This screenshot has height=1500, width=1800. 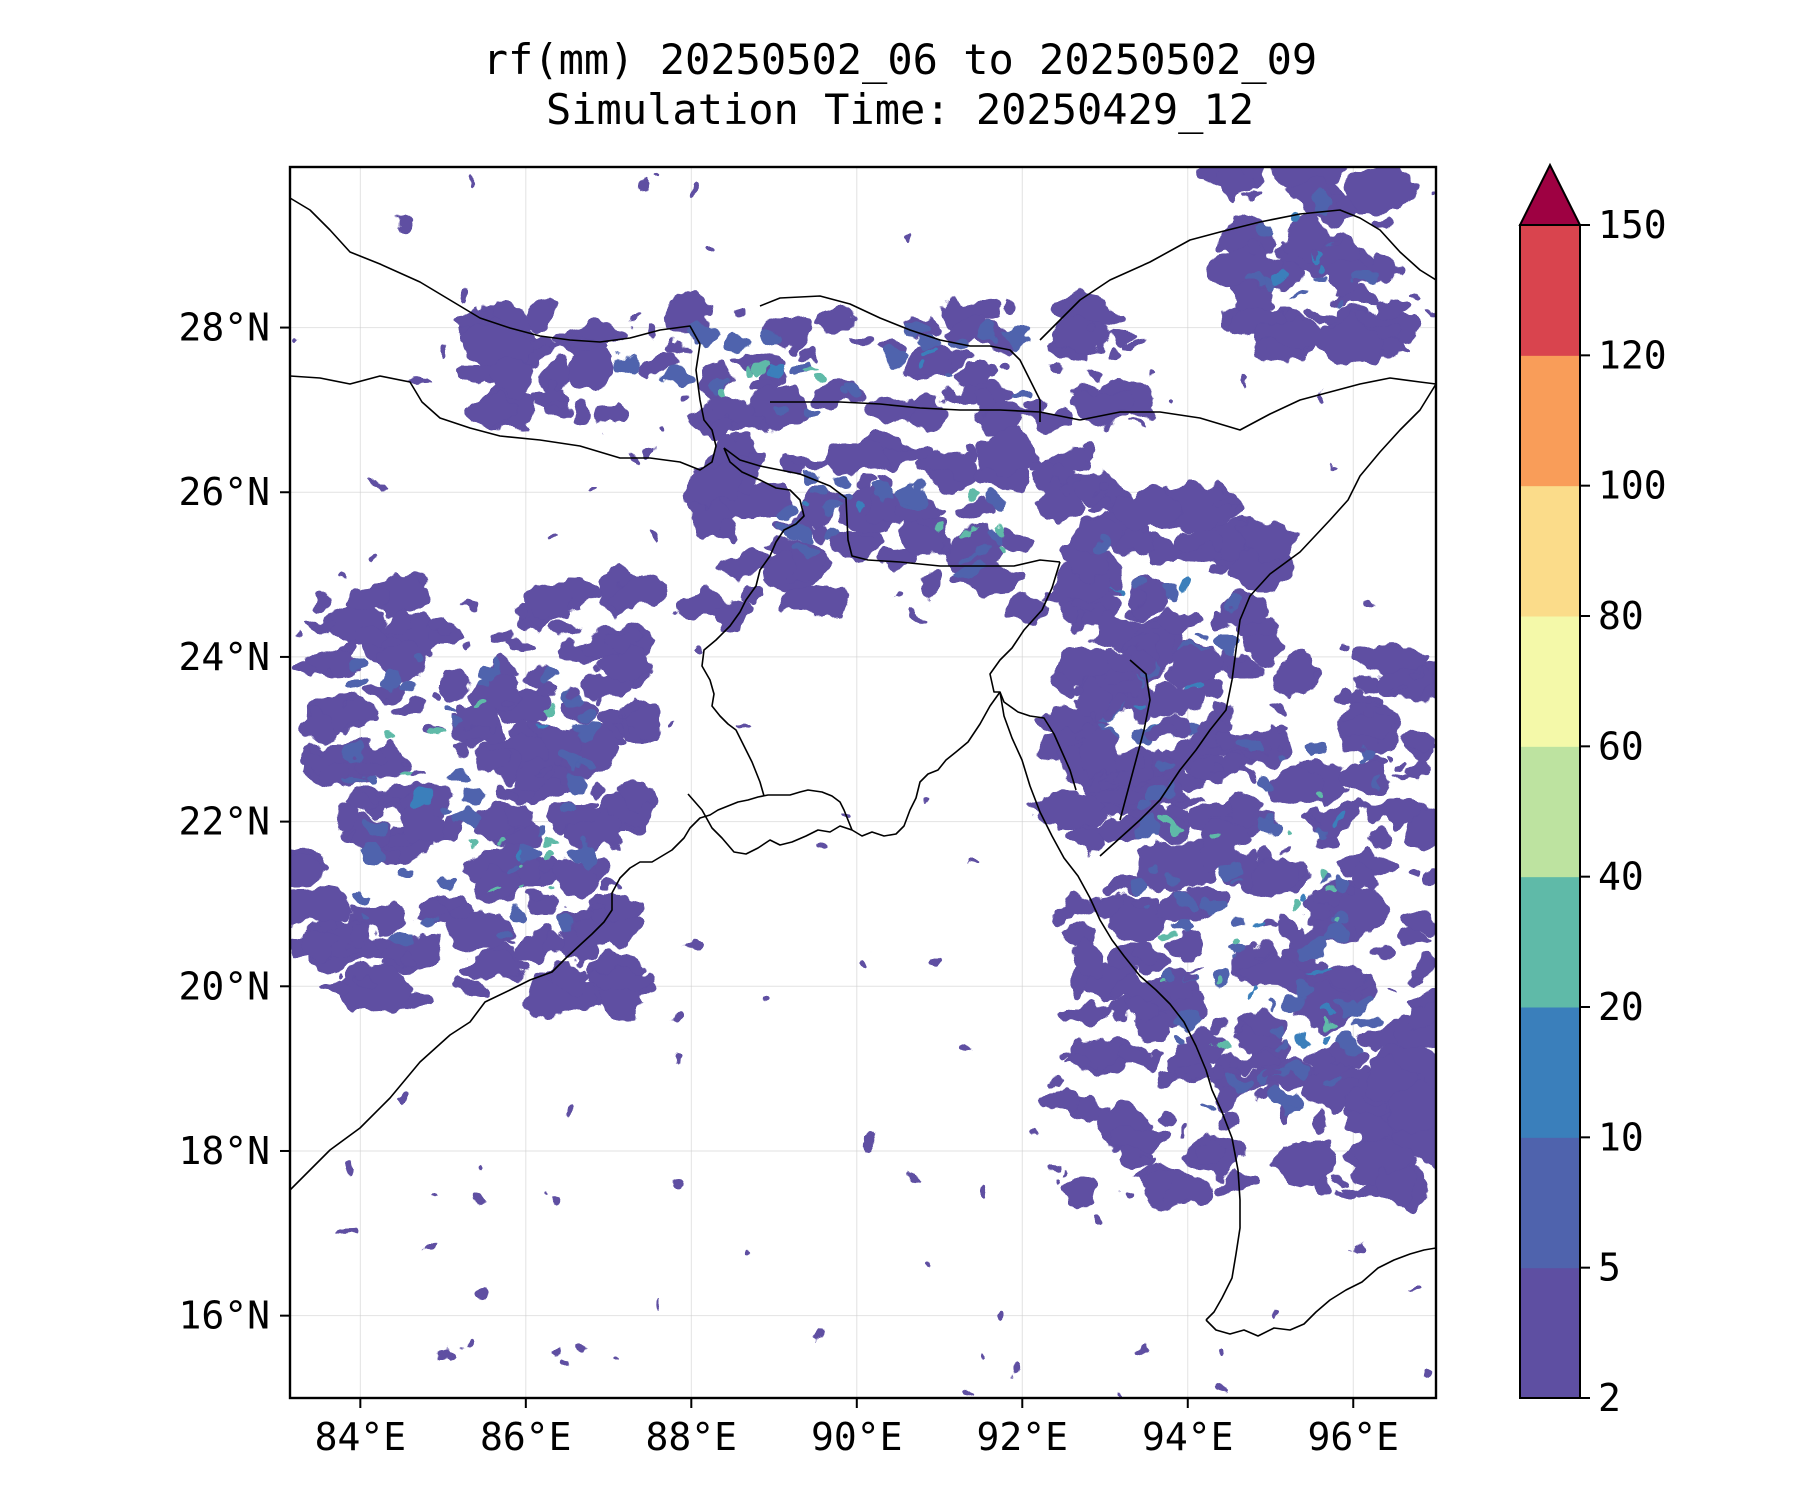 What do you see at coordinates (224, 822) in the screenshot?
I see `lat-tick-label: 22°N` at bounding box center [224, 822].